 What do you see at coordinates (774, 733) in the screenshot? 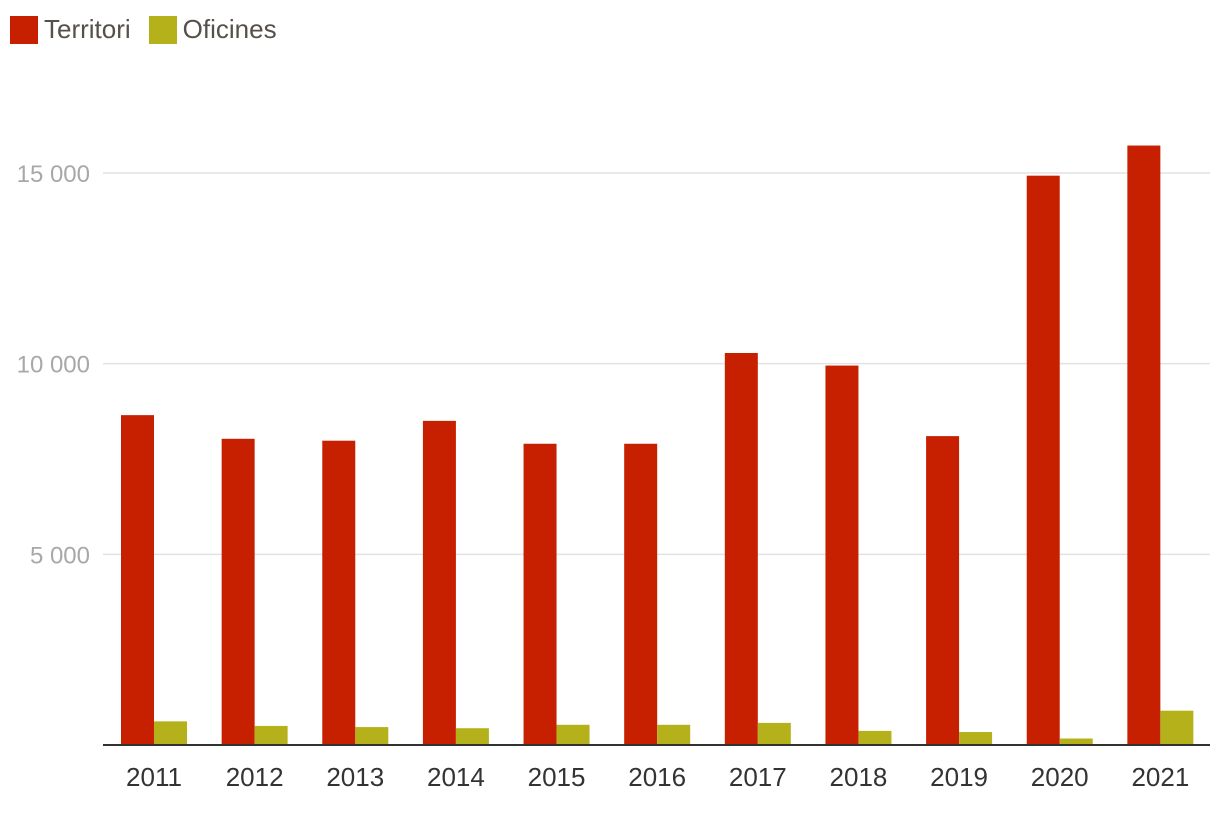
I see `bar-oficines-2017` at bounding box center [774, 733].